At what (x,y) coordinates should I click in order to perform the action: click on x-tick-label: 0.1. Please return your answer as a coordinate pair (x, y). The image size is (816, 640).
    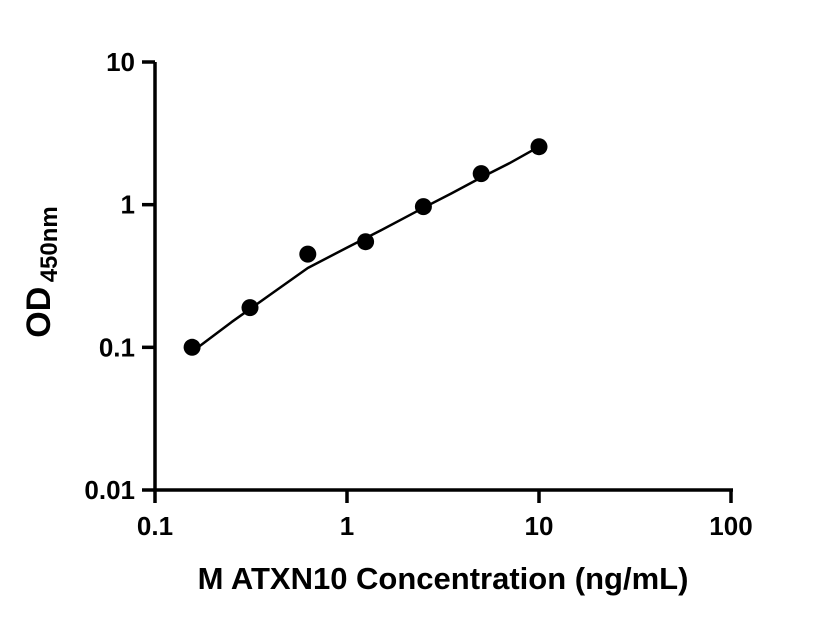
    Looking at the image, I should click on (155, 526).